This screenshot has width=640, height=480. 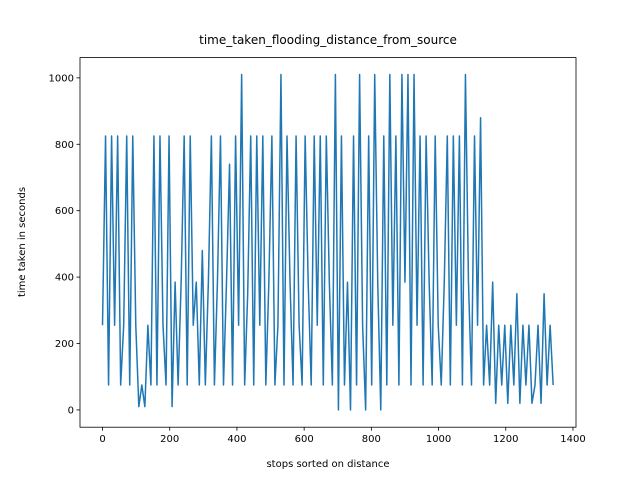 I want to click on x-tick-label: 1400, so click(x=572, y=439).